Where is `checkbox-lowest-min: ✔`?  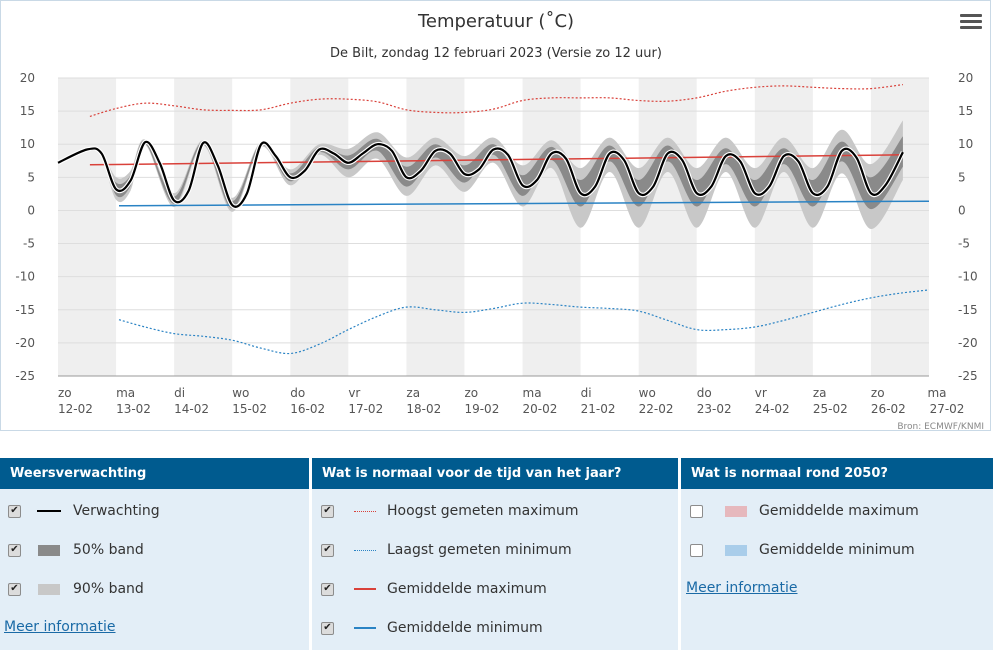 checkbox-lowest-min: ✔ is located at coordinates (327, 550).